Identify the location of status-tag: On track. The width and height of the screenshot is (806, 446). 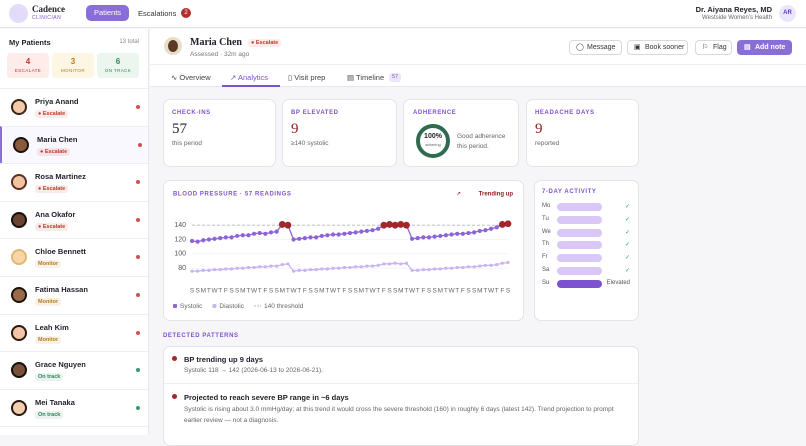
(49, 377).